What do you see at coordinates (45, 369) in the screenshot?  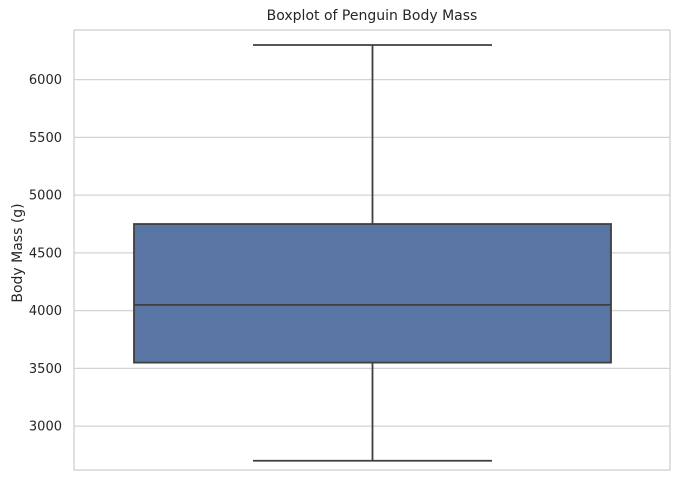 I see `y-tick-3500: 3500` at bounding box center [45, 369].